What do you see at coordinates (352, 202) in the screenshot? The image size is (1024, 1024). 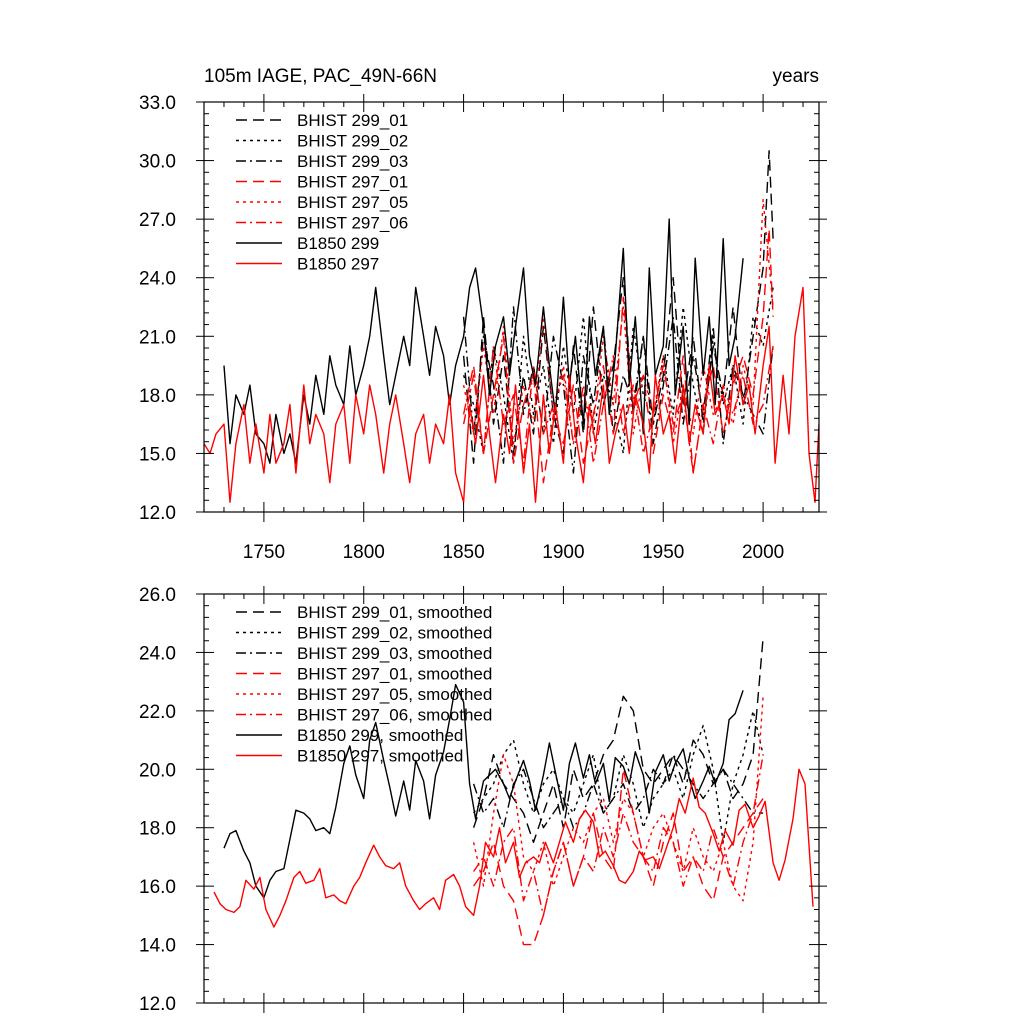 I see `legend-label: BHIST 297_05` at bounding box center [352, 202].